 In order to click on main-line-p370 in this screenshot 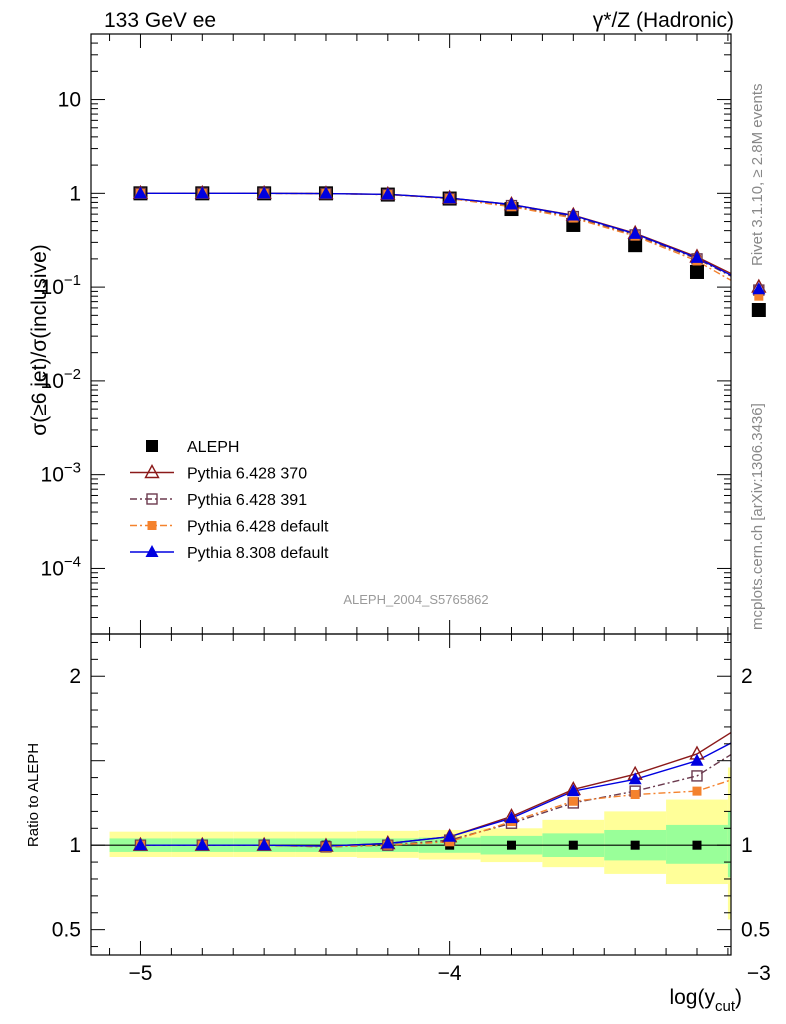, I will do `click(435, 233)`.